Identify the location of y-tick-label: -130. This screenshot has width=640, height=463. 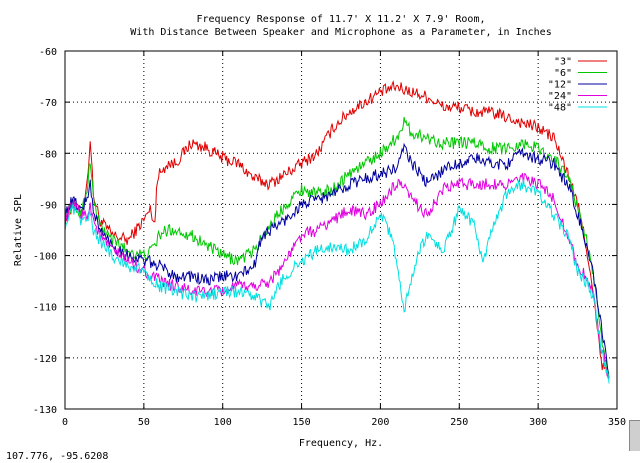
(45, 410).